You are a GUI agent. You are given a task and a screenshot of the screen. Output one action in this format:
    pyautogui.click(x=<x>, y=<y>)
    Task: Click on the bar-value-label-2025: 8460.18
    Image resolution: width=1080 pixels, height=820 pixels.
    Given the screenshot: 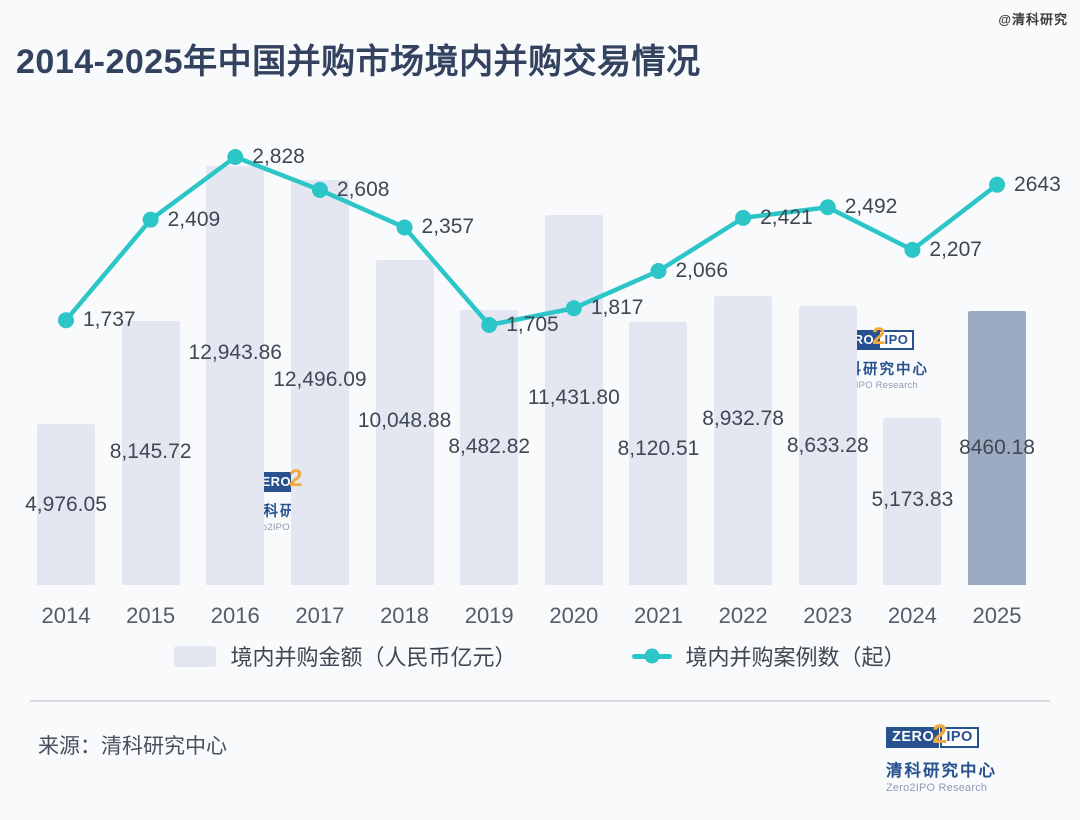 What is the action you would take?
    pyautogui.click(x=997, y=447)
    